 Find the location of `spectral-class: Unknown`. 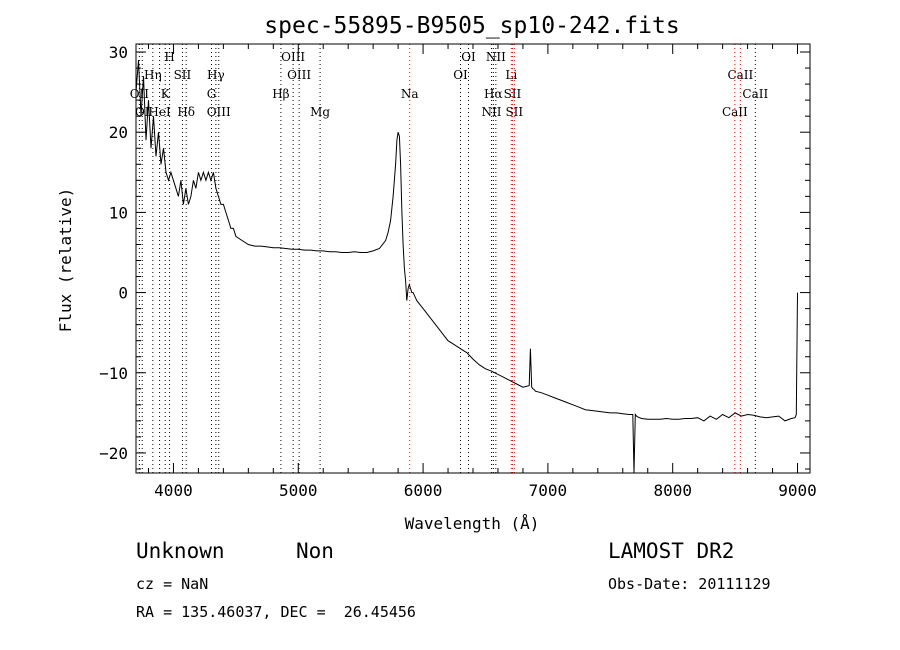

spectral-class: Unknown is located at coordinates (180, 551).